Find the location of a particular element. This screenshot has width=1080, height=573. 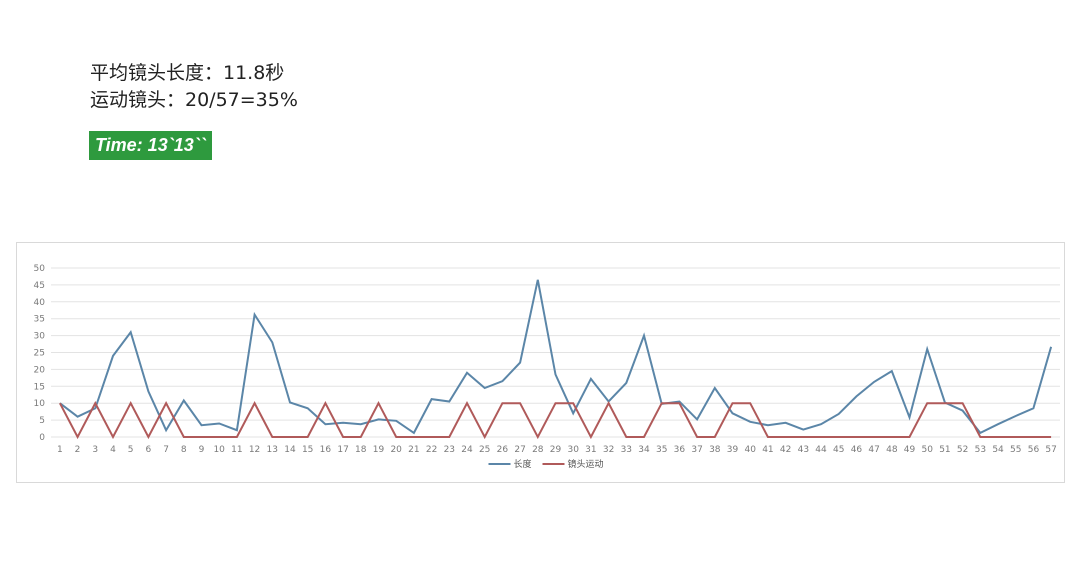

x-tick-label-36: 36 is located at coordinates (680, 450).